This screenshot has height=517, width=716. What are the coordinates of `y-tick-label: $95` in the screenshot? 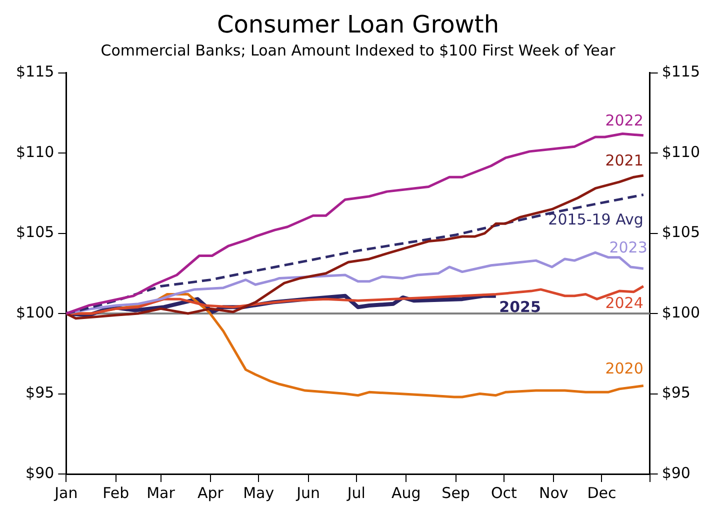 It's located at (40, 393).